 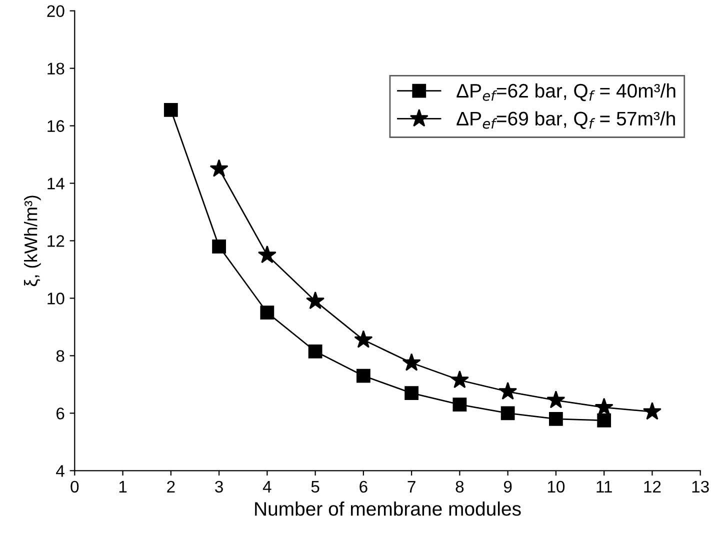 What do you see at coordinates (60, 414) in the screenshot?
I see `y-tick-label: 6` at bounding box center [60, 414].